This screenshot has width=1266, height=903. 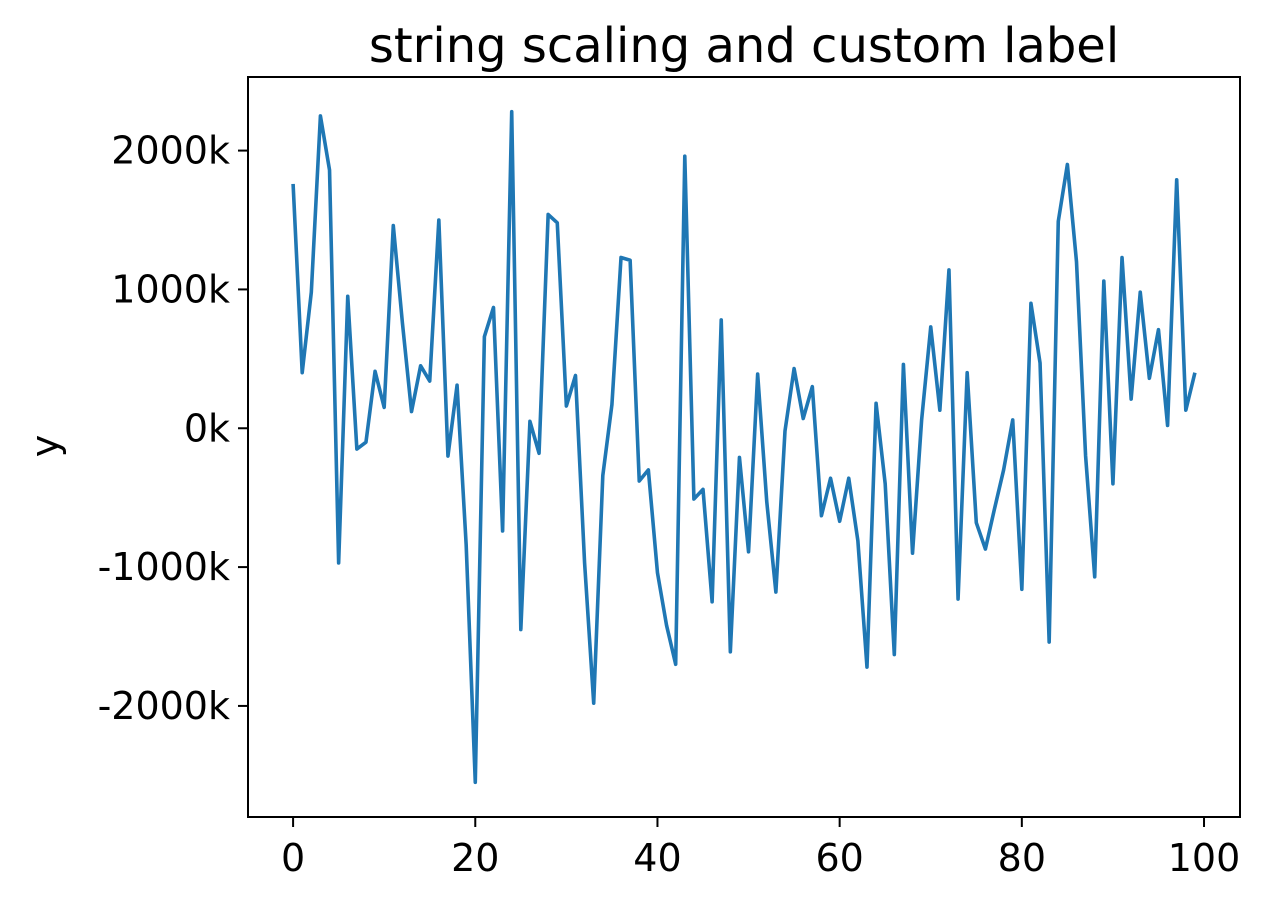 What do you see at coordinates (744, 46) in the screenshot?
I see `chart-title: string scaling and custom label` at bounding box center [744, 46].